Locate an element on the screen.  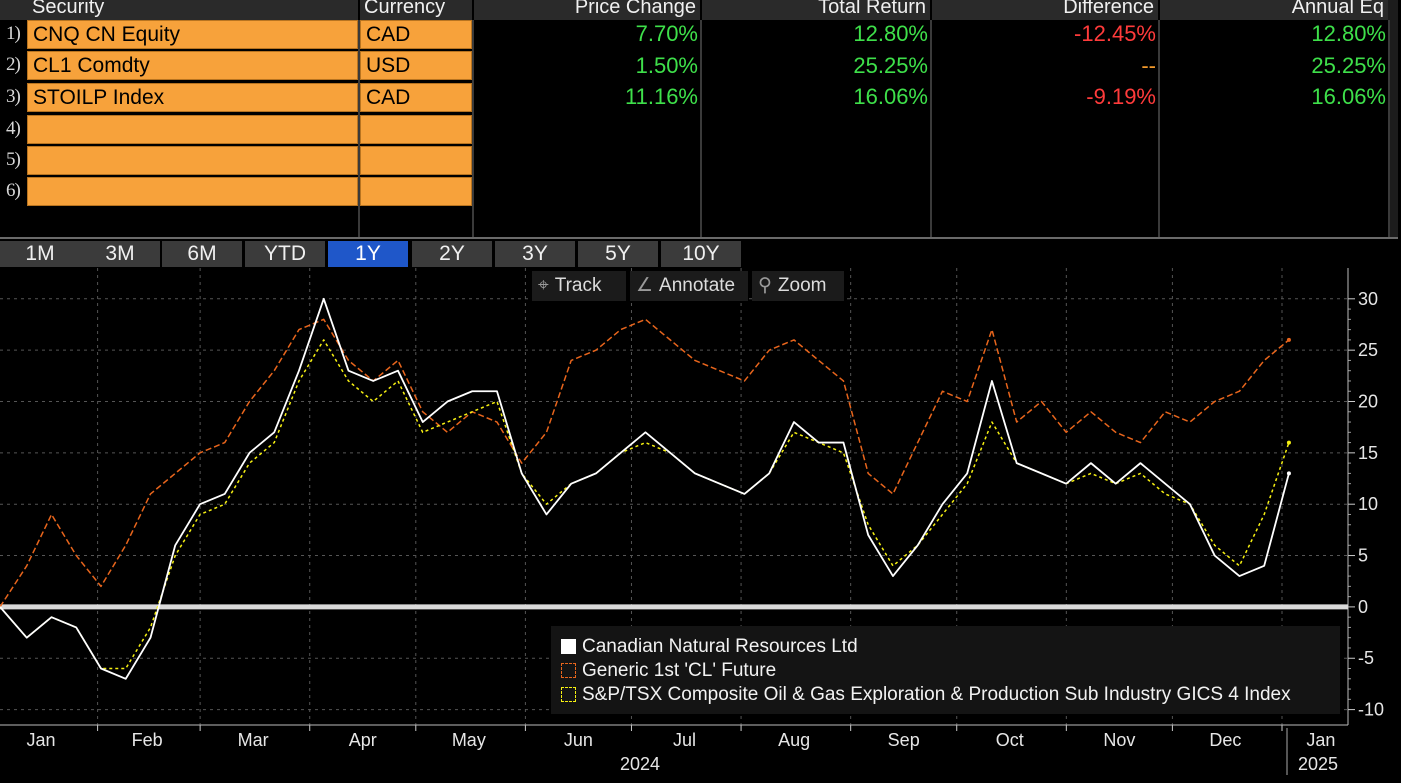
period-tabs: 1M 3M 6M YTD 1Y 2Y 3Y 5Y 10Y is located at coordinates (700, 254).